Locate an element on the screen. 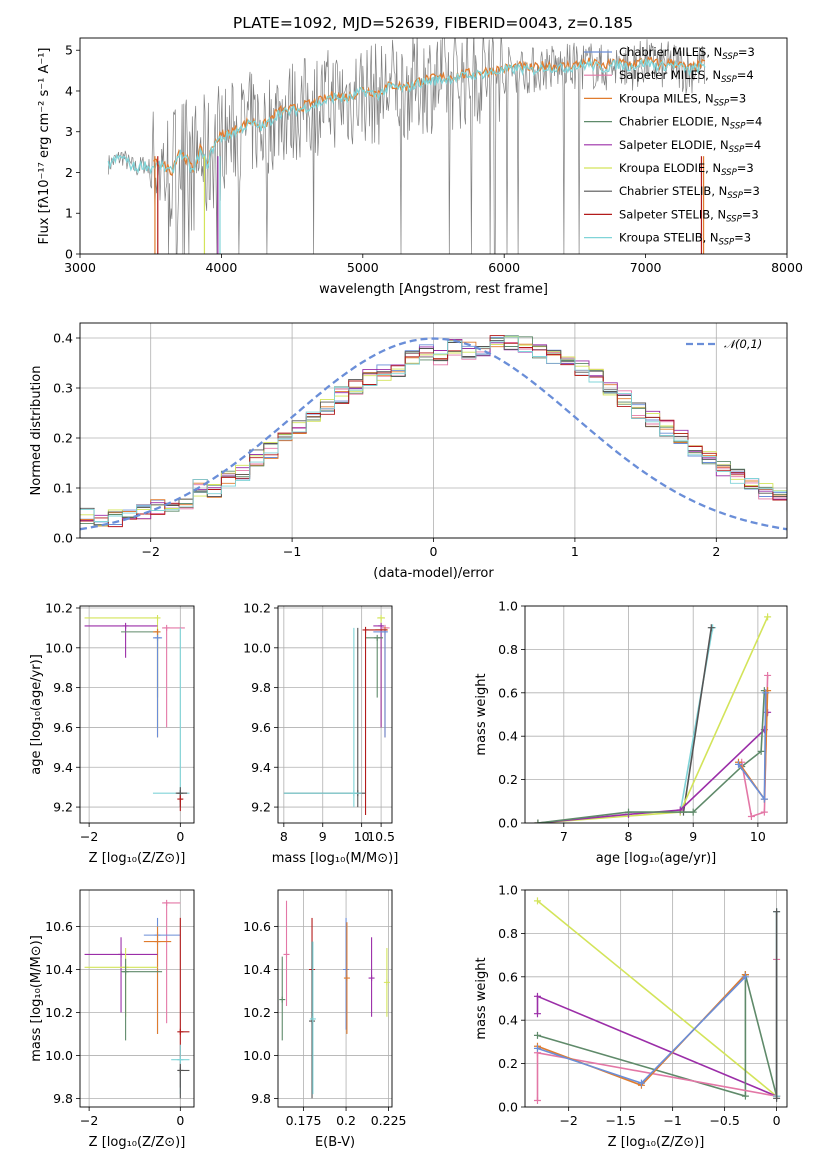 The image size is (819, 1170). x-tick-label: −2 is located at coordinates (150, 551).